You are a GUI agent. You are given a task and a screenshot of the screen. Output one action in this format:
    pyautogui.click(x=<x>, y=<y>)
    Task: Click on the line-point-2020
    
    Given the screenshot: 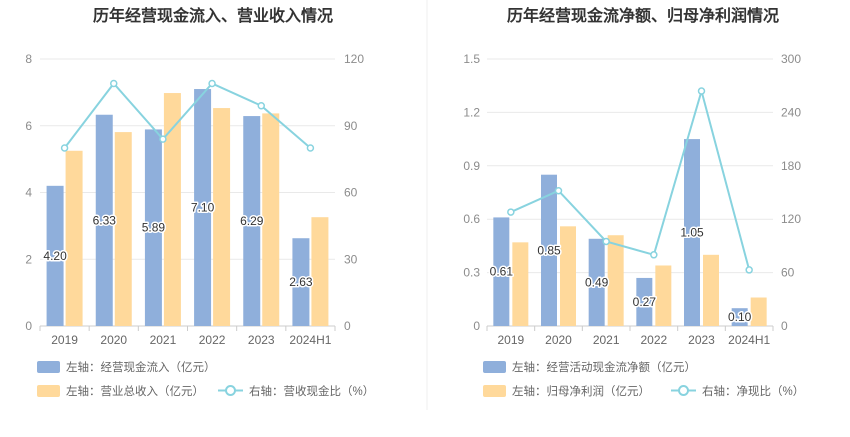 What is the action you would take?
    pyautogui.click(x=114, y=83)
    